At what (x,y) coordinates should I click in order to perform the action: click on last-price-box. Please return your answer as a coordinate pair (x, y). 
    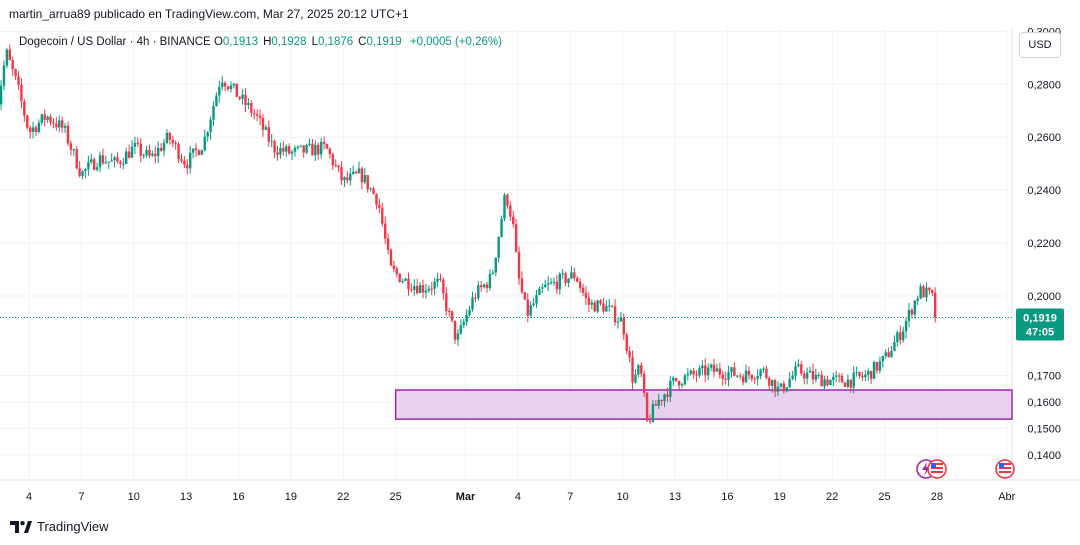
    Looking at the image, I should click on (1040, 324).